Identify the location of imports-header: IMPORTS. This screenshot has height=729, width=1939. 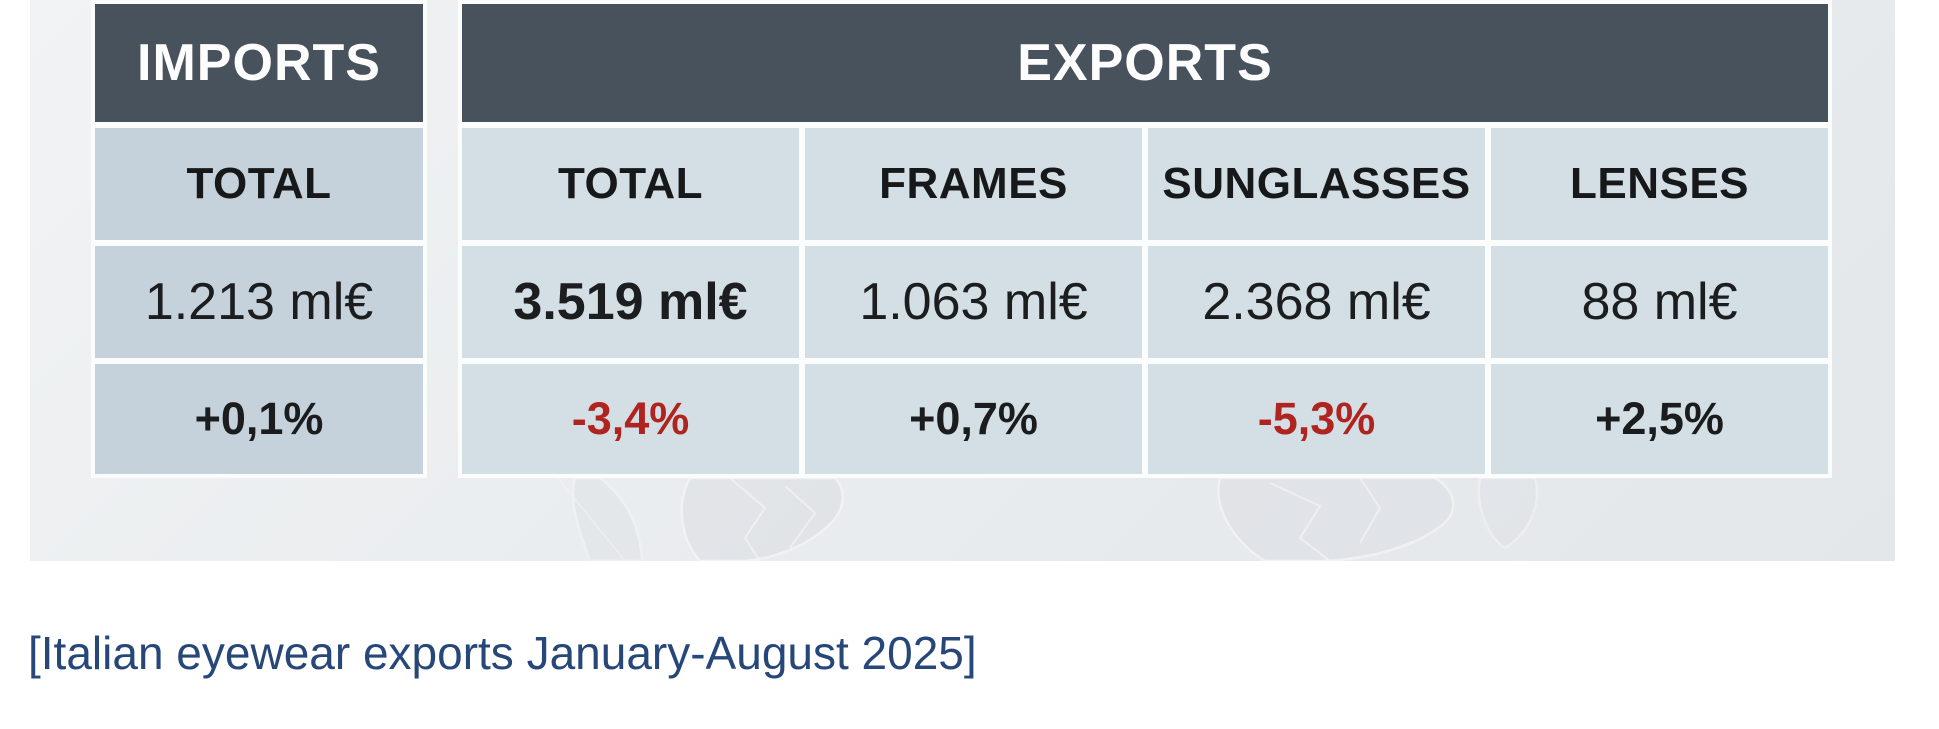
(259, 63).